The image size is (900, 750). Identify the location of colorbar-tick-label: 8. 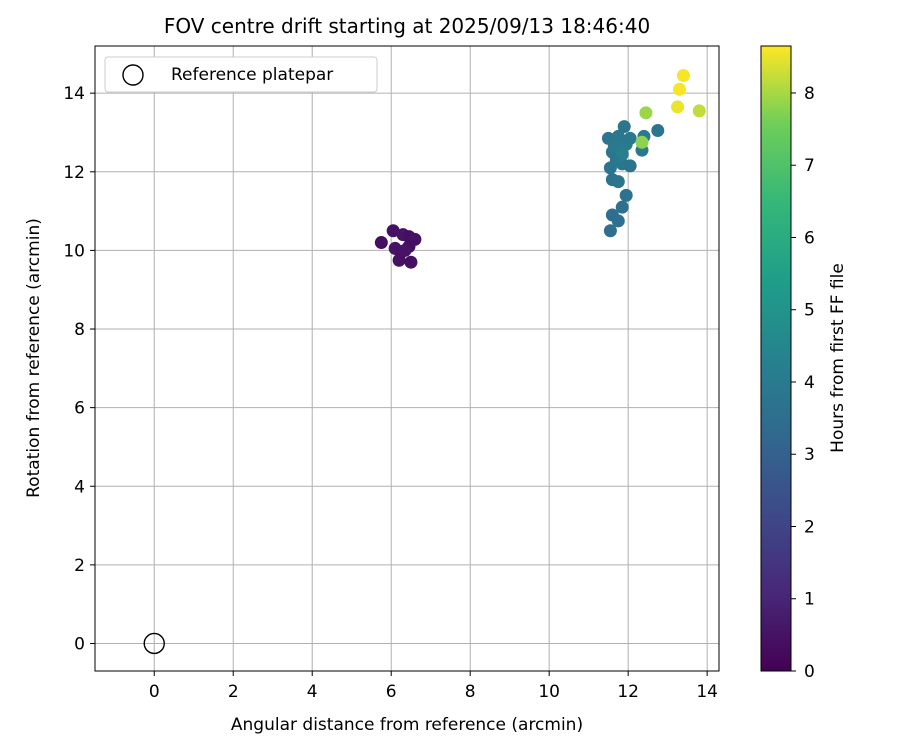
(809, 94).